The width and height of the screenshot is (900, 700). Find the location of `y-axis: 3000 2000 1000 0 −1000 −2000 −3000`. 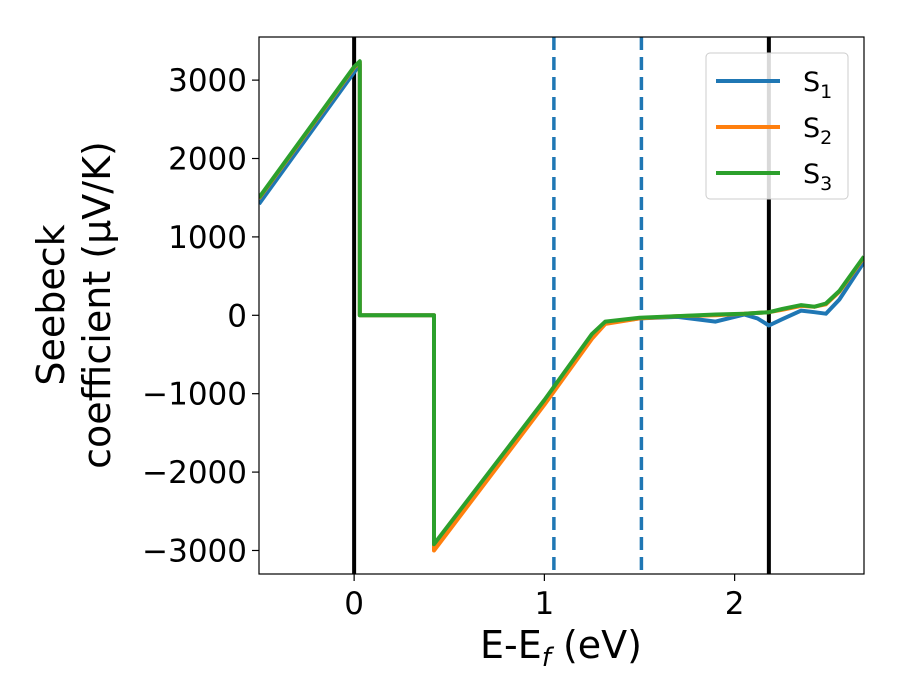

y-axis: 3000 2000 1000 0 −1000 −2000 −3000 is located at coordinates (200, 316).